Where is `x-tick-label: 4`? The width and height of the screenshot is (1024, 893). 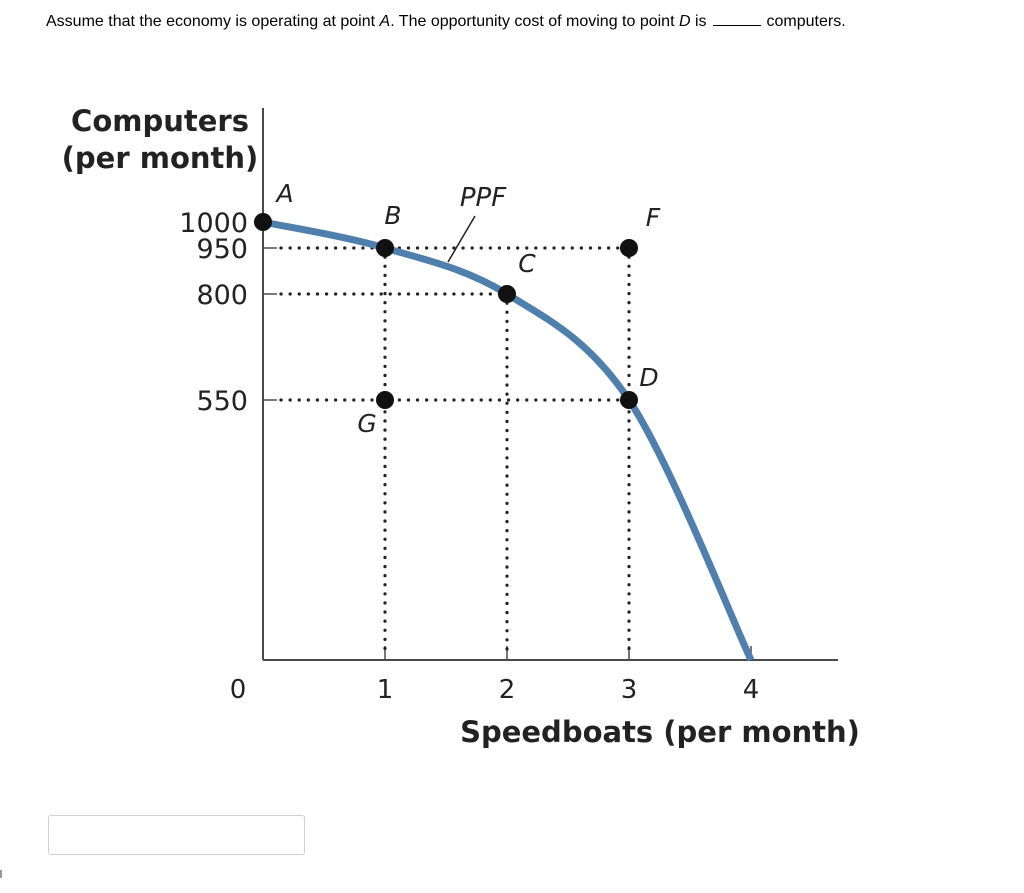 x-tick-label: 4 is located at coordinates (751, 690).